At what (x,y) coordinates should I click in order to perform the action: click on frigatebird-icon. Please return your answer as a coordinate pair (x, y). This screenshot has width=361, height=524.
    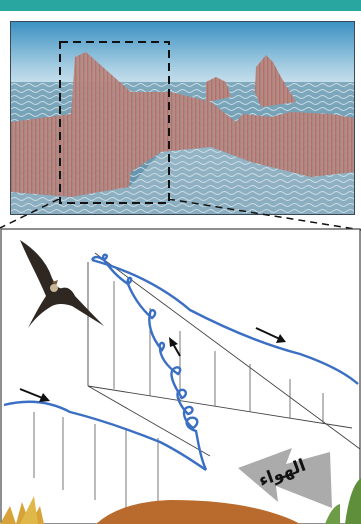
    Looking at the image, I should click on (62, 284).